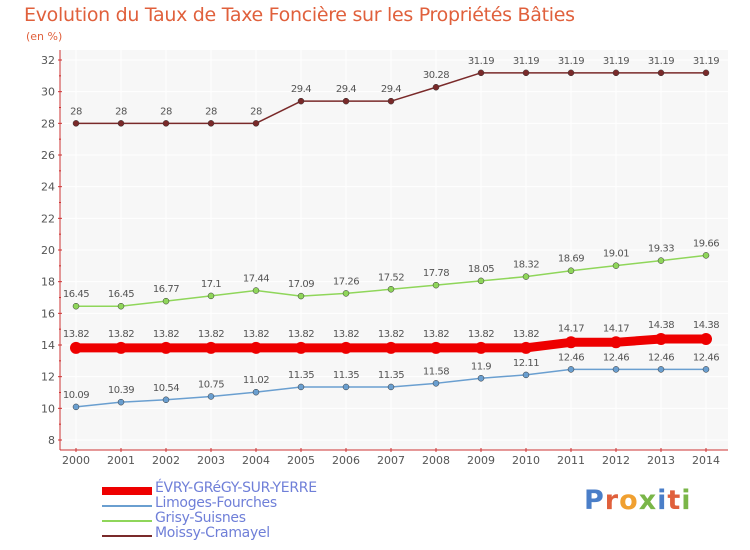  Describe the element at coordinates (48, 313) in the screenshot. I see `y-tick-label: 16` at that location.